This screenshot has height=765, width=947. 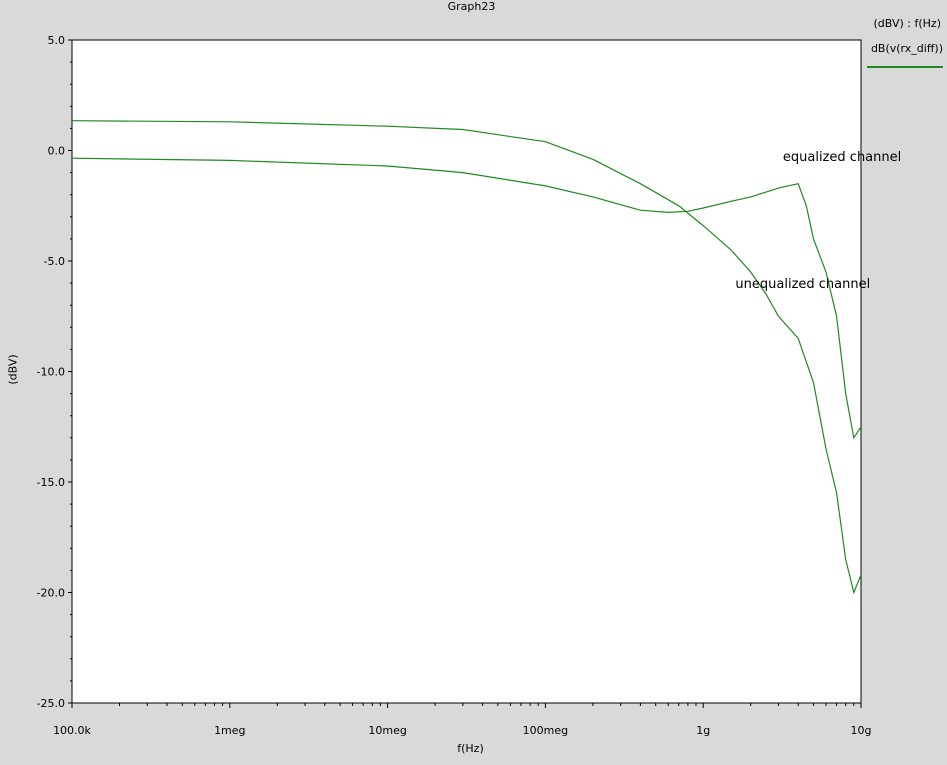 What do you see at coordinates (57, 151) in the screenshot?
I see `y-tick-label: 0.0` at bounding box center [57, 151].